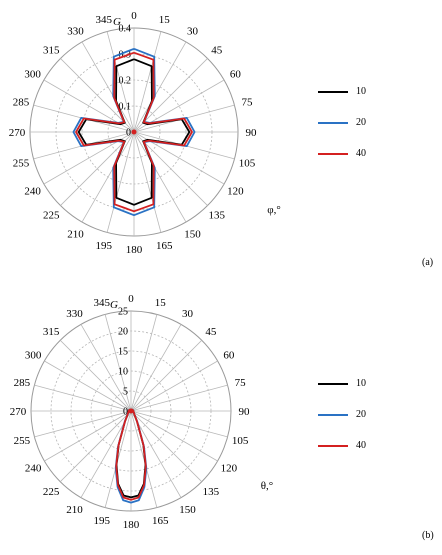 This screenshot has width=442, height=555. Describe the element at coordinates (428, 535) in the screenshot. I see `panel-label-b: (b)` at that location.